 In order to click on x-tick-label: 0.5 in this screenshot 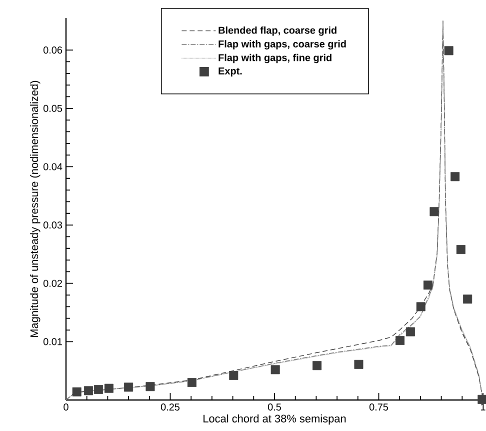, I will do `click(275, 407)`.